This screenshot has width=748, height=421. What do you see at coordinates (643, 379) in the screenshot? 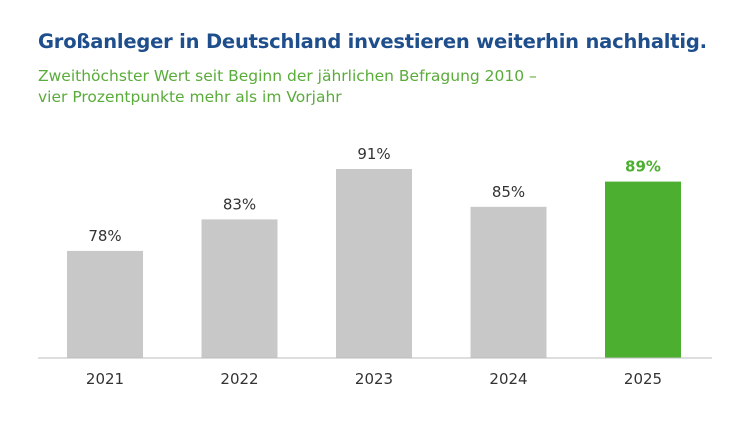
I see `x-tick-label-2025: 2025` at bounding box center [643, 379].